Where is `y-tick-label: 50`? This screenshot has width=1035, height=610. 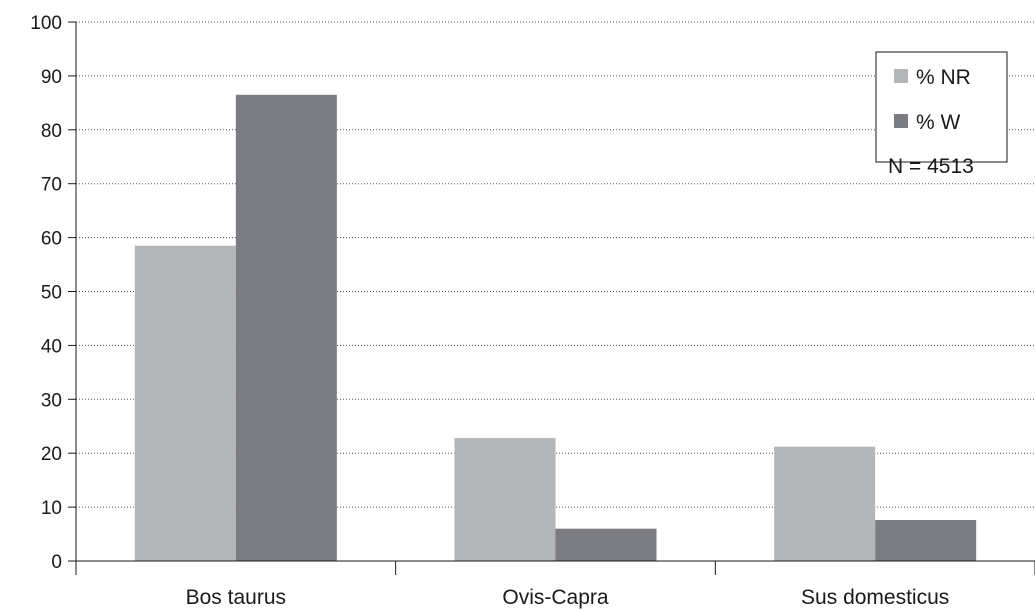 y-tick-label: 50 is located at coordinates (51, 293).